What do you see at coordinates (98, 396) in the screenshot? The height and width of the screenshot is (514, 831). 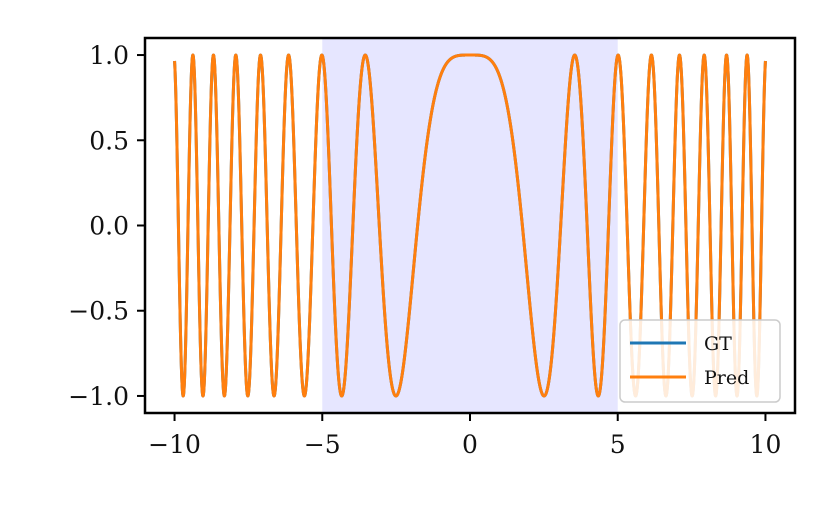 I see `y-tick-label: −1.0` at bounding box center [98, 396].